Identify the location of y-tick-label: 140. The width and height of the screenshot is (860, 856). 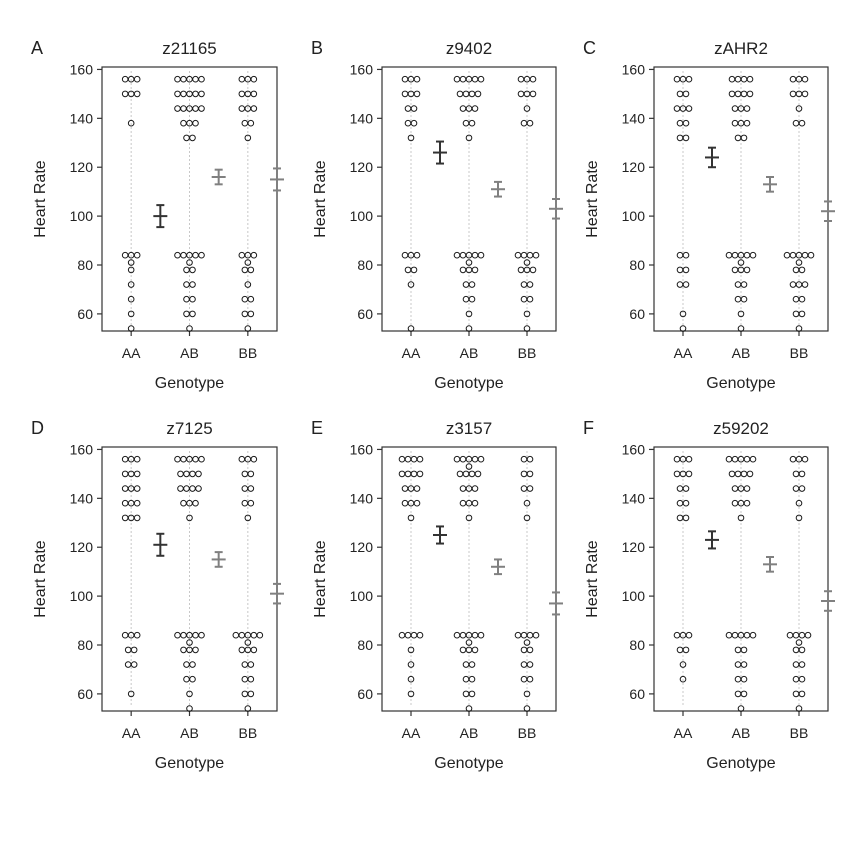
(634, 498).